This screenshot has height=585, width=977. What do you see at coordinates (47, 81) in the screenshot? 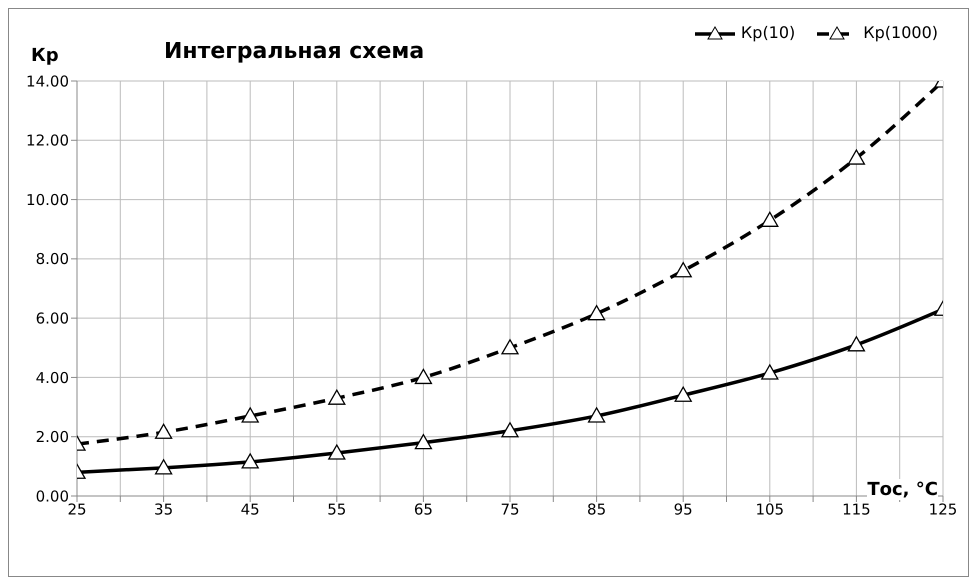
I see `y-tick-label: 14.00` at bounding box center [47, 81].